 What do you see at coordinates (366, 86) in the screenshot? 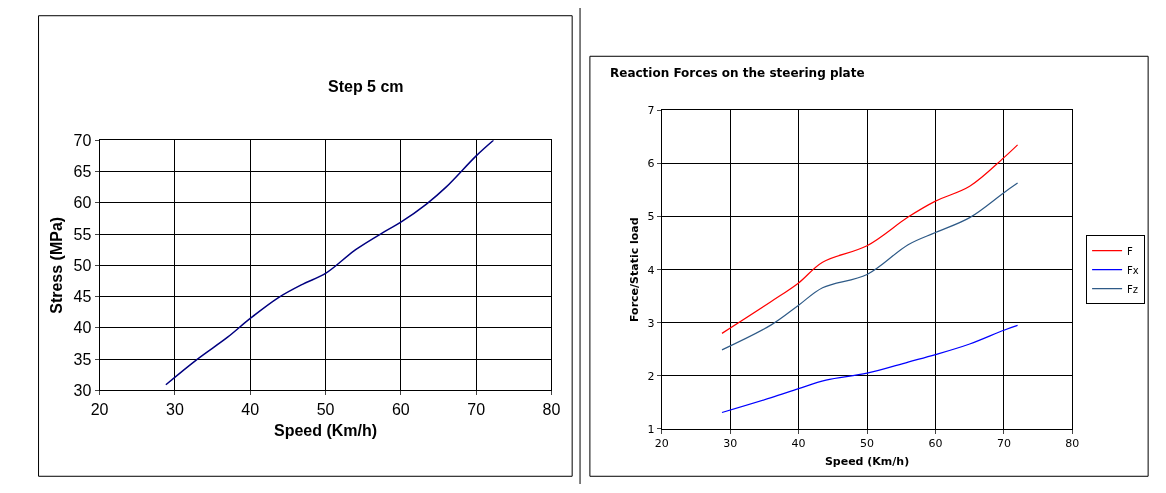
I see `chart-title: Step 5 cm` at bounding box center [366, 86].